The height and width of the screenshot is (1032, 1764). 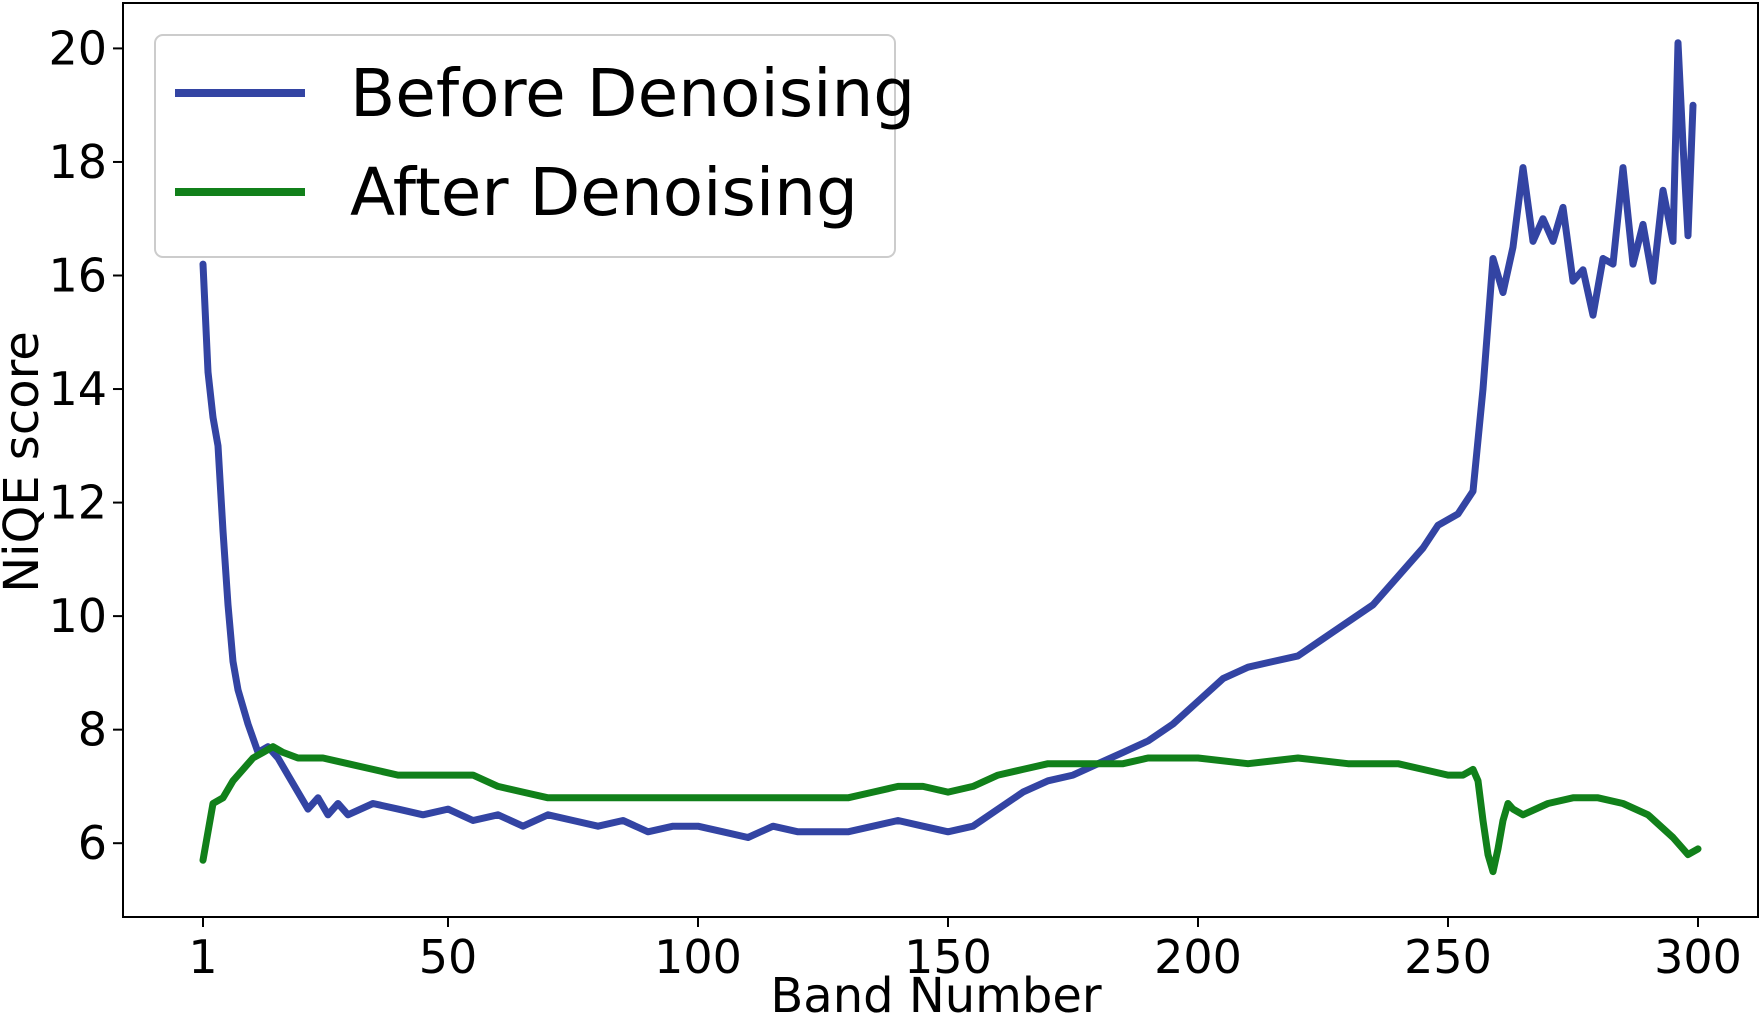 I want to click on y-tick-label: 6, so click(x=92, y=843).